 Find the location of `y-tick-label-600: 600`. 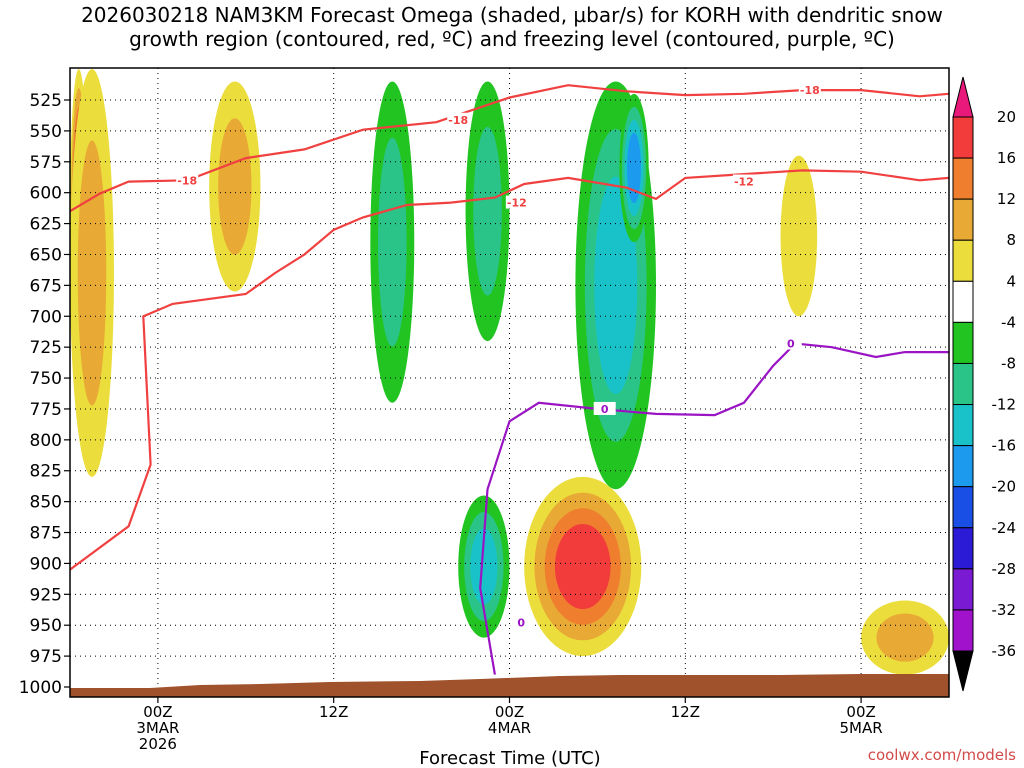

y-tick-label-600: 600 is located at coordinates (46, 194).